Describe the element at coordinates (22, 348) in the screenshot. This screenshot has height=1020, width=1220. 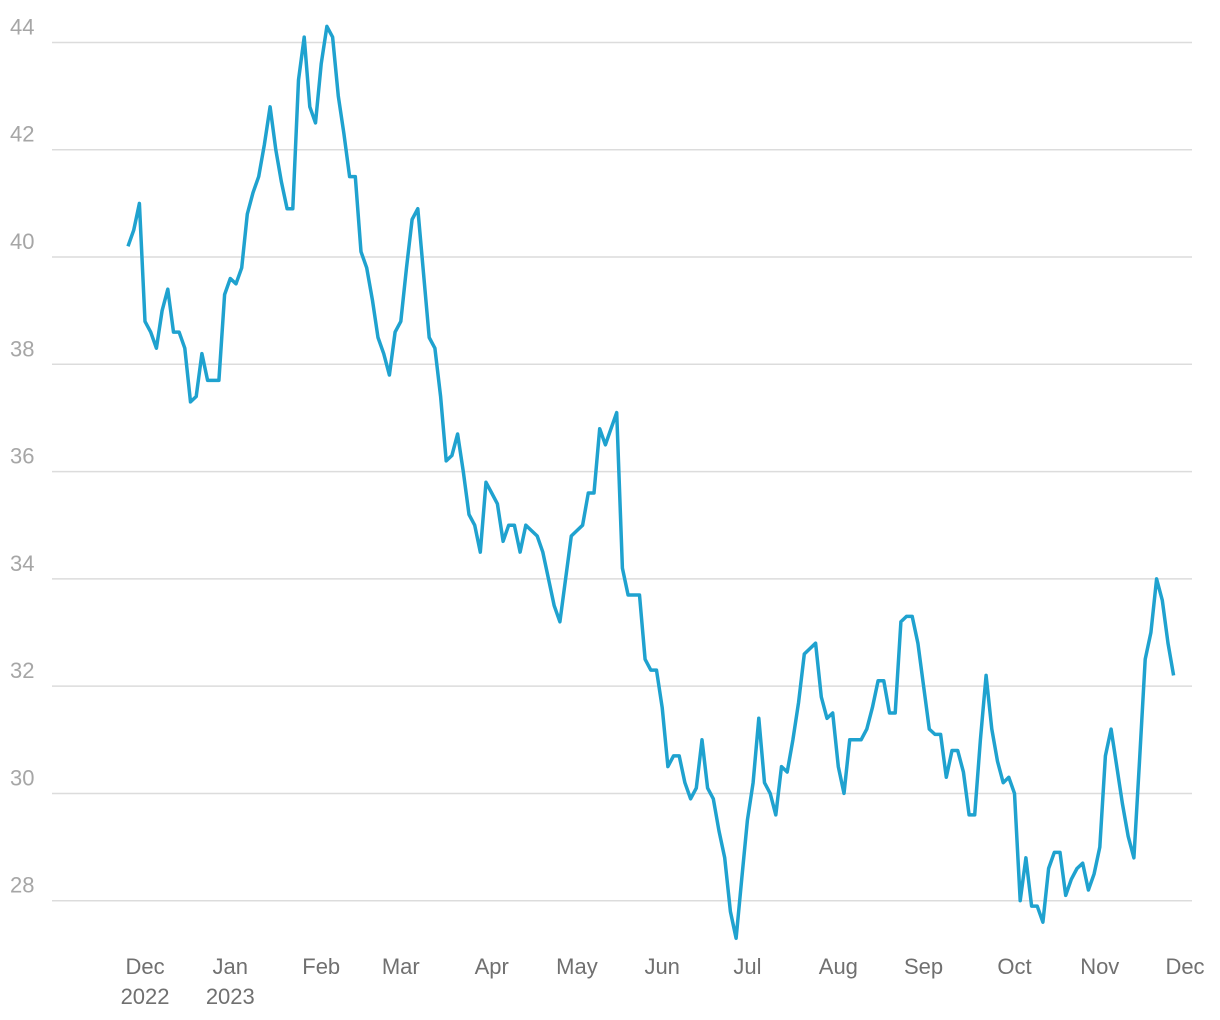
I see `y-tick-label: 38` at that location.